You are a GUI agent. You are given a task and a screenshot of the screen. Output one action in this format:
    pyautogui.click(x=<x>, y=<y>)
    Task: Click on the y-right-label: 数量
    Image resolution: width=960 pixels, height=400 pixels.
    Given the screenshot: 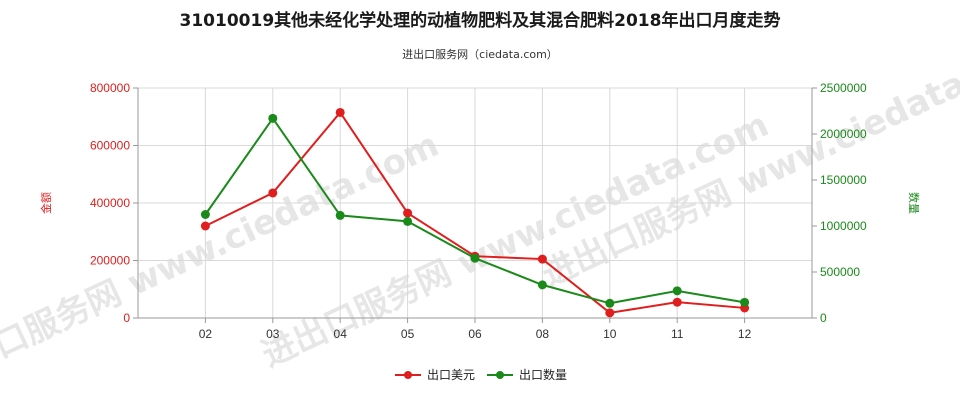 What is the action you would take?
    pyautogui.click(x=913, y=203)
    